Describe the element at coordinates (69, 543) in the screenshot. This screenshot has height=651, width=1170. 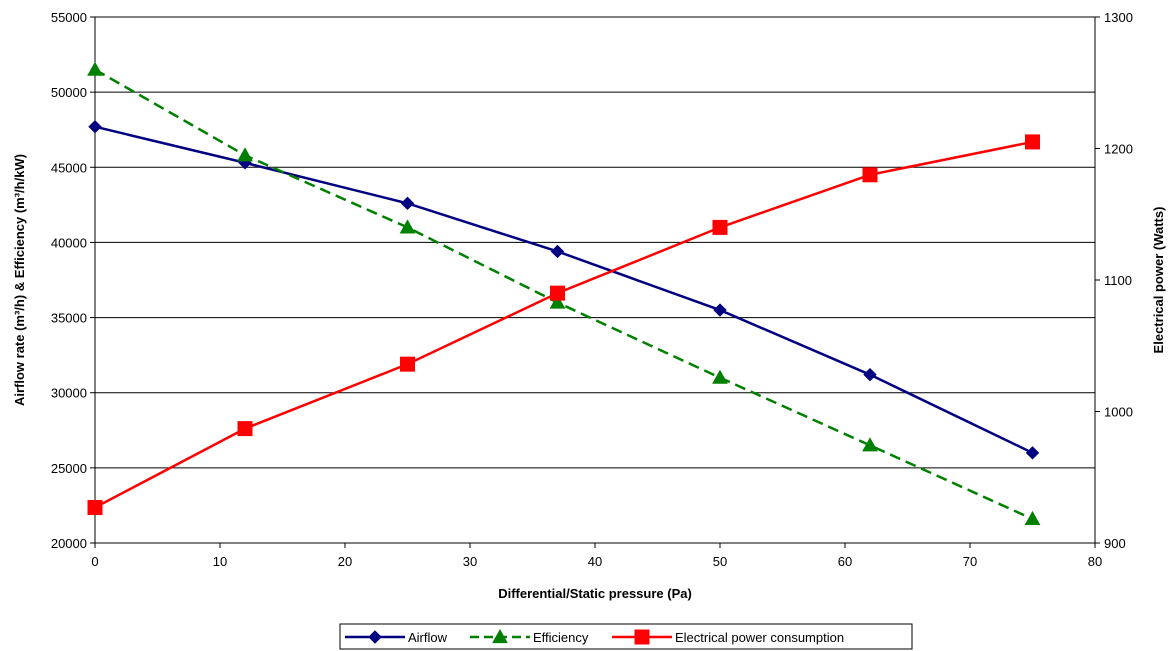
I see `y-left-tick-label: 20000` at that location.